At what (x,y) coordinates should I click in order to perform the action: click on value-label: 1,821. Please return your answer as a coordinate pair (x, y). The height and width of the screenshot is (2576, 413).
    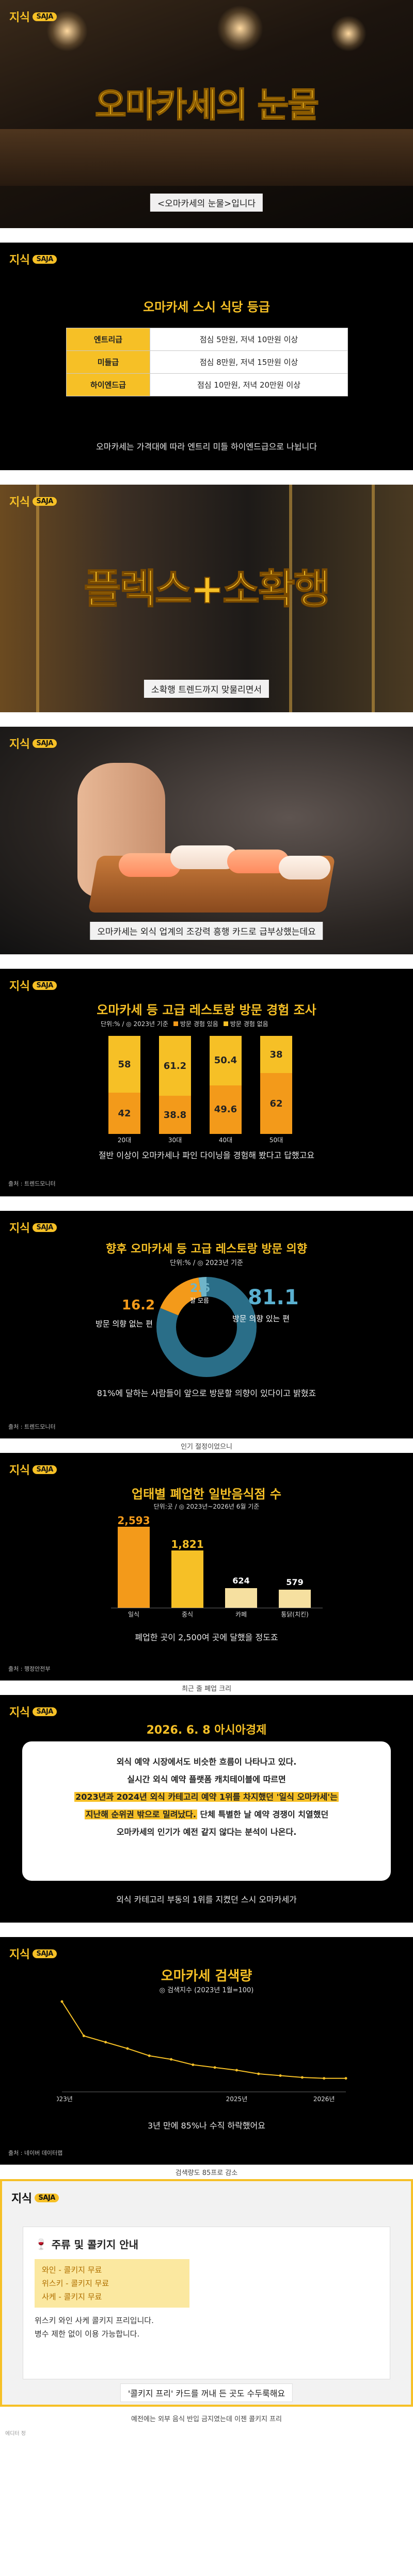
    Looking at the image, I should click on (187, 1544).